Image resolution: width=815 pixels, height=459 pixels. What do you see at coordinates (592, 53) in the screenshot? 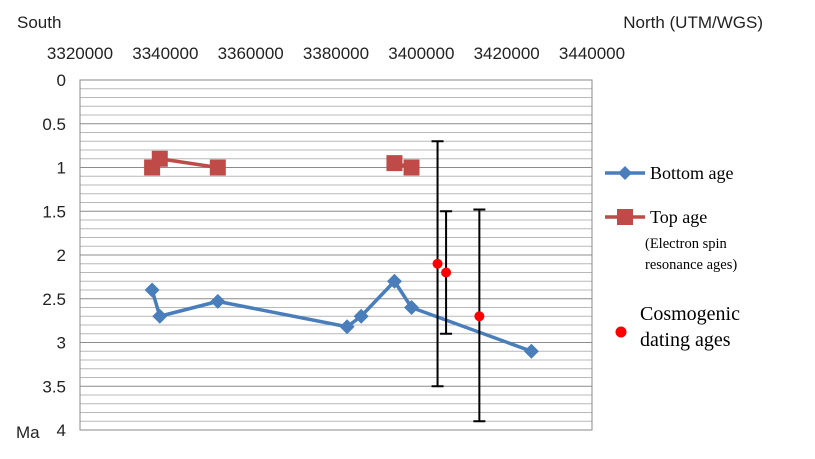
I see `x-tick-label: 3440000` at bounding box center [592, 53].